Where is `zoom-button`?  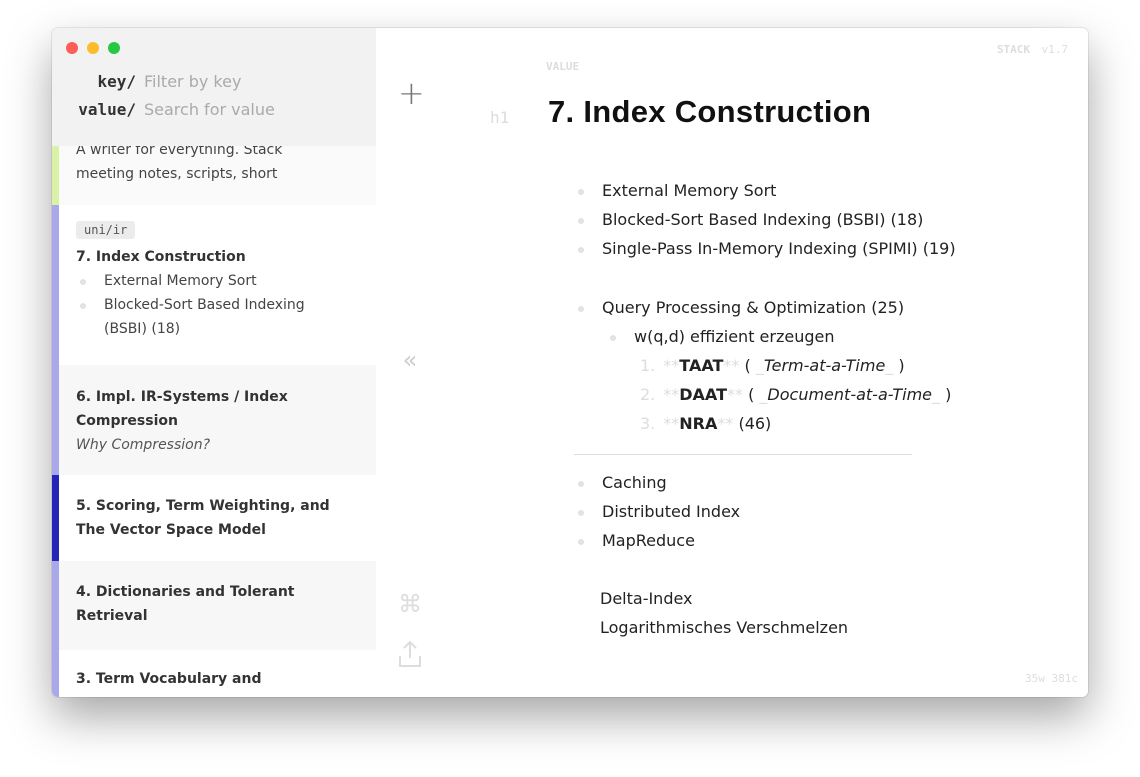 zoom-button is located at coordinates (114, 48).